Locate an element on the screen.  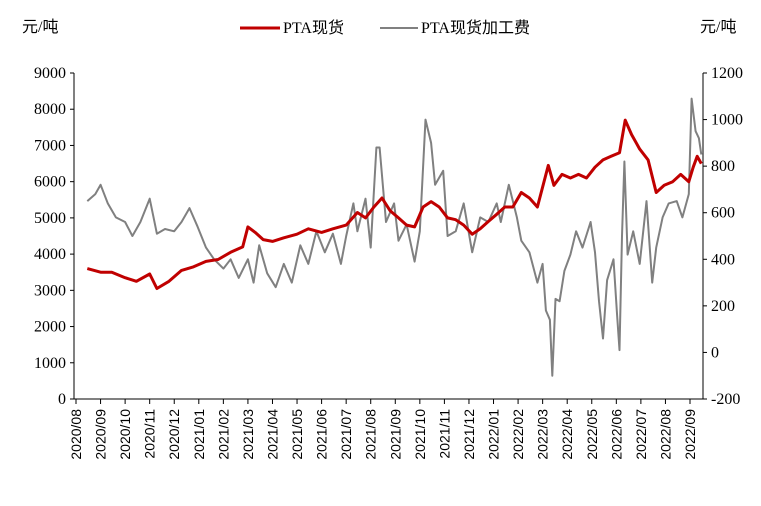
right-tick-label: -200 is located at coordinates (725, 399).